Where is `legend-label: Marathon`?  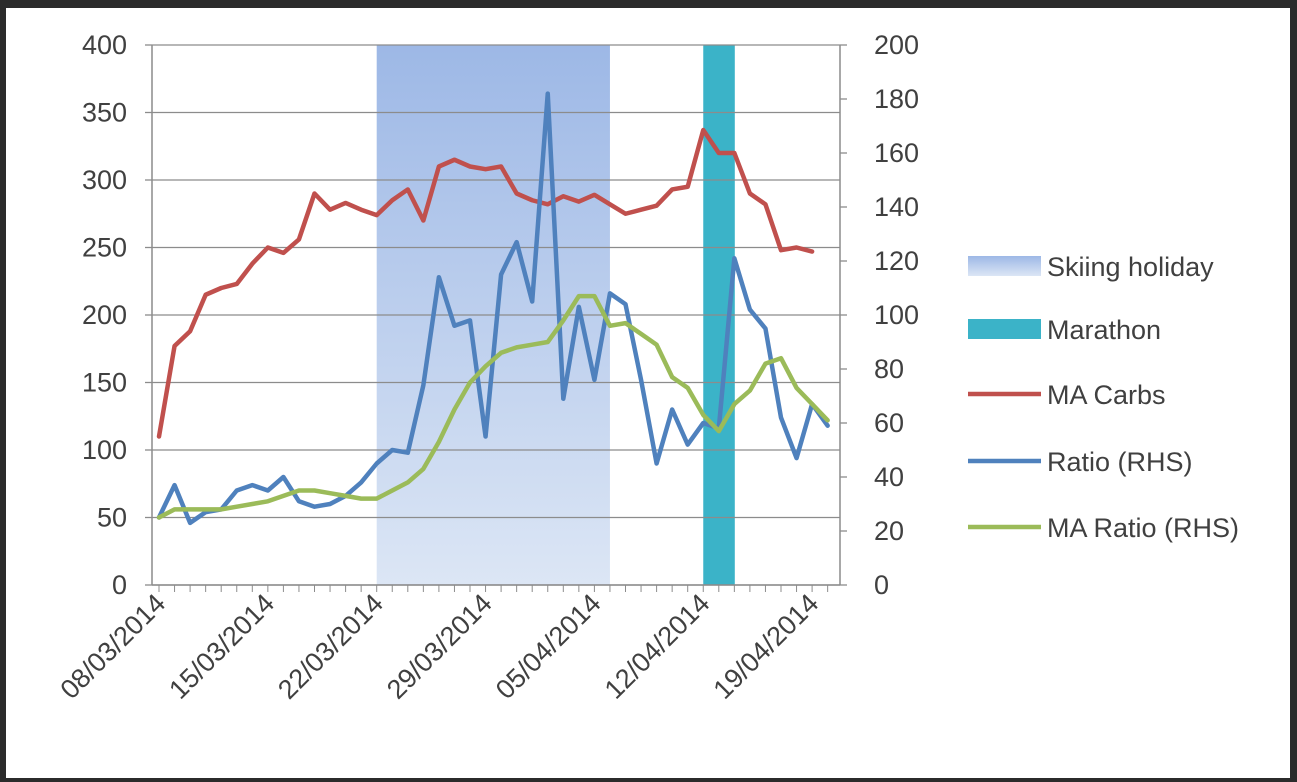
legend-label: Marathon is located at coordinates (1104, 330).